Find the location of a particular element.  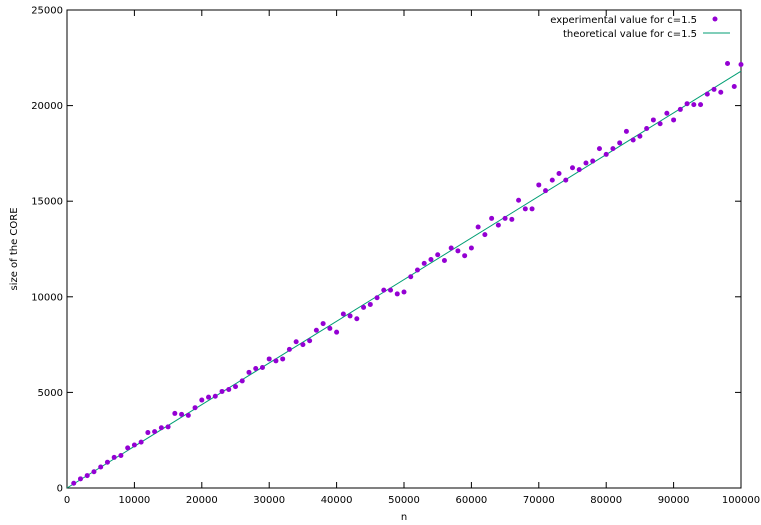

y-tick-label: 20000 is located at coordinates (47, 106).